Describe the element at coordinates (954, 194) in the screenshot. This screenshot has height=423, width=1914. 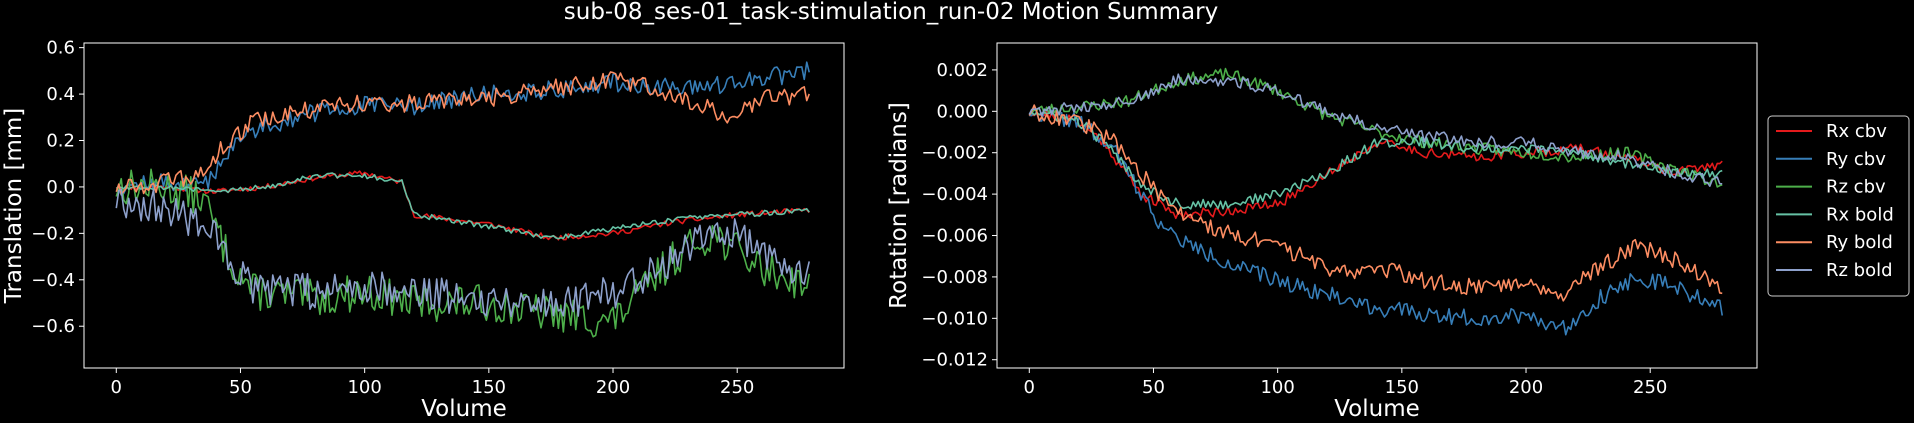
I see `rotation-y-tick-label: −0.004` at that location.